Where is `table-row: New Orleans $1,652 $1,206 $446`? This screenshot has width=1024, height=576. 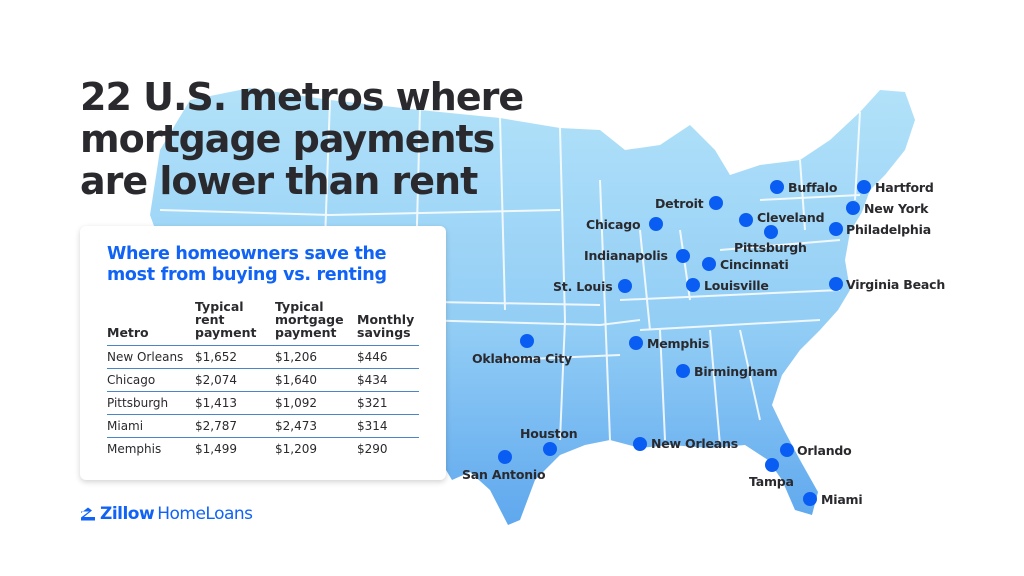 table-row: New Orleans $1,652 $1,206 $446 is located at coordinates (263, 357).